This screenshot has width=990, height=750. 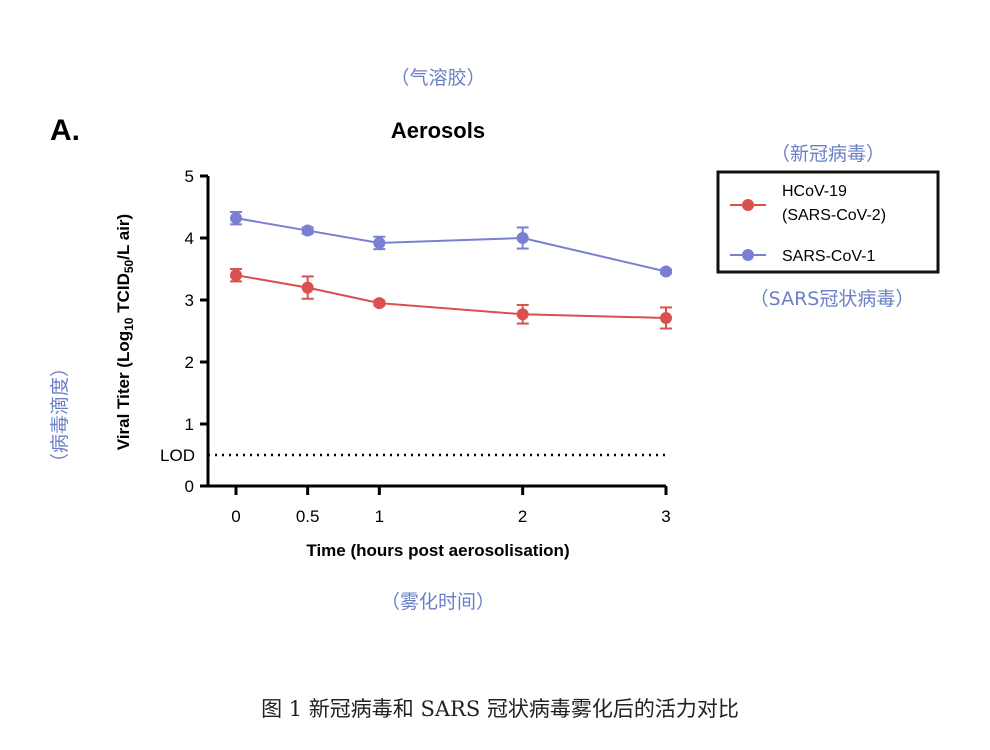 I want to click on lod-group: LOD, so click(x=413, y=455).